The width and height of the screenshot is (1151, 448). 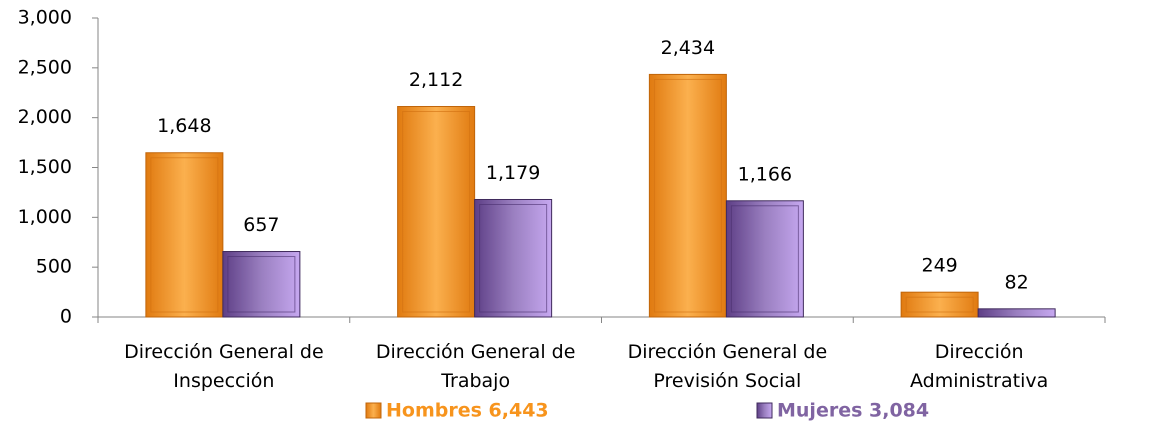 I want to click on x-tick-label: Dirección General de Inspección, so click(x=224, y=366).